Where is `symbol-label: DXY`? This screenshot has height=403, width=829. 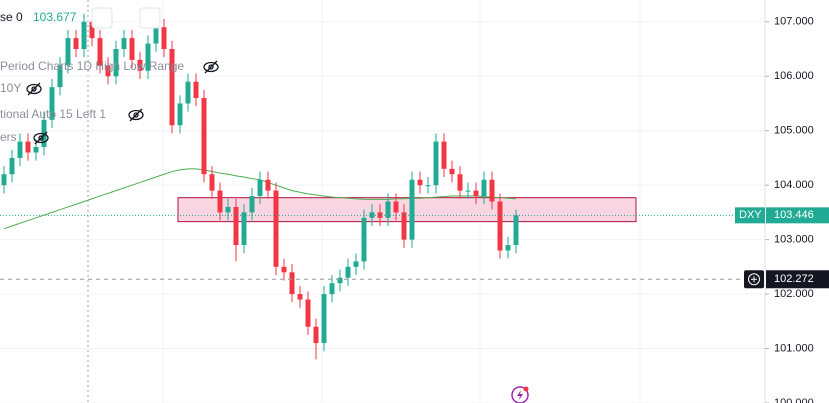
symbol-label: DXY is located at coordinates (750, 215).